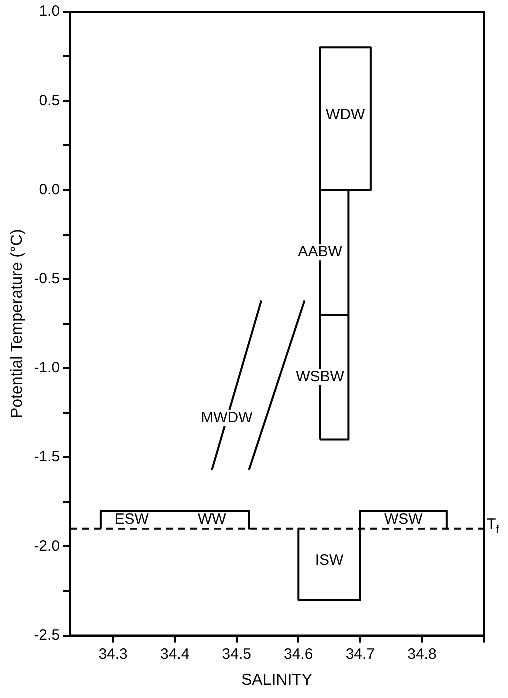  I want to click on y-tick-label: -2.0, so click(47, 546).